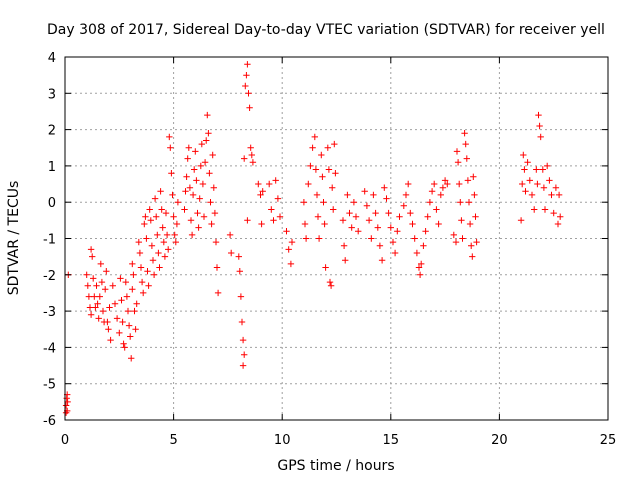  What do you see at coordinates (52, 94) in the screenshot?
I see `y-tick-label: 3` at bounding box center [52, 94].